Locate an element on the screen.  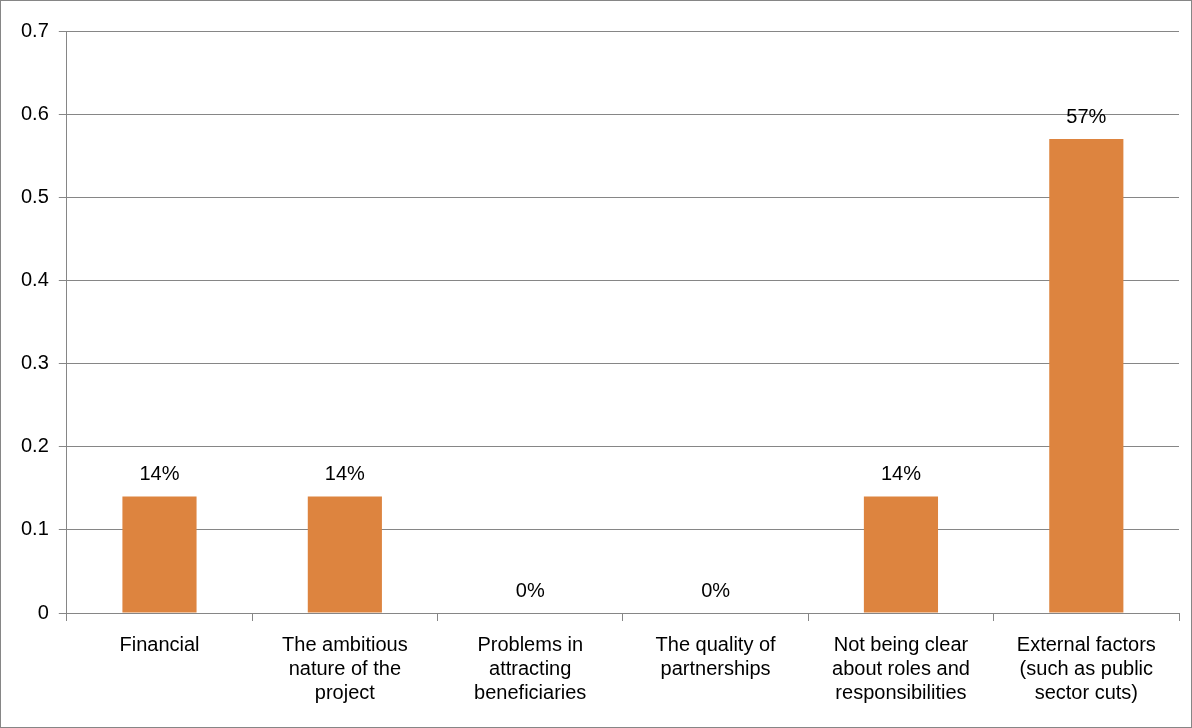
y-tick-label: 0.1 is located at coordinates (34, 528).